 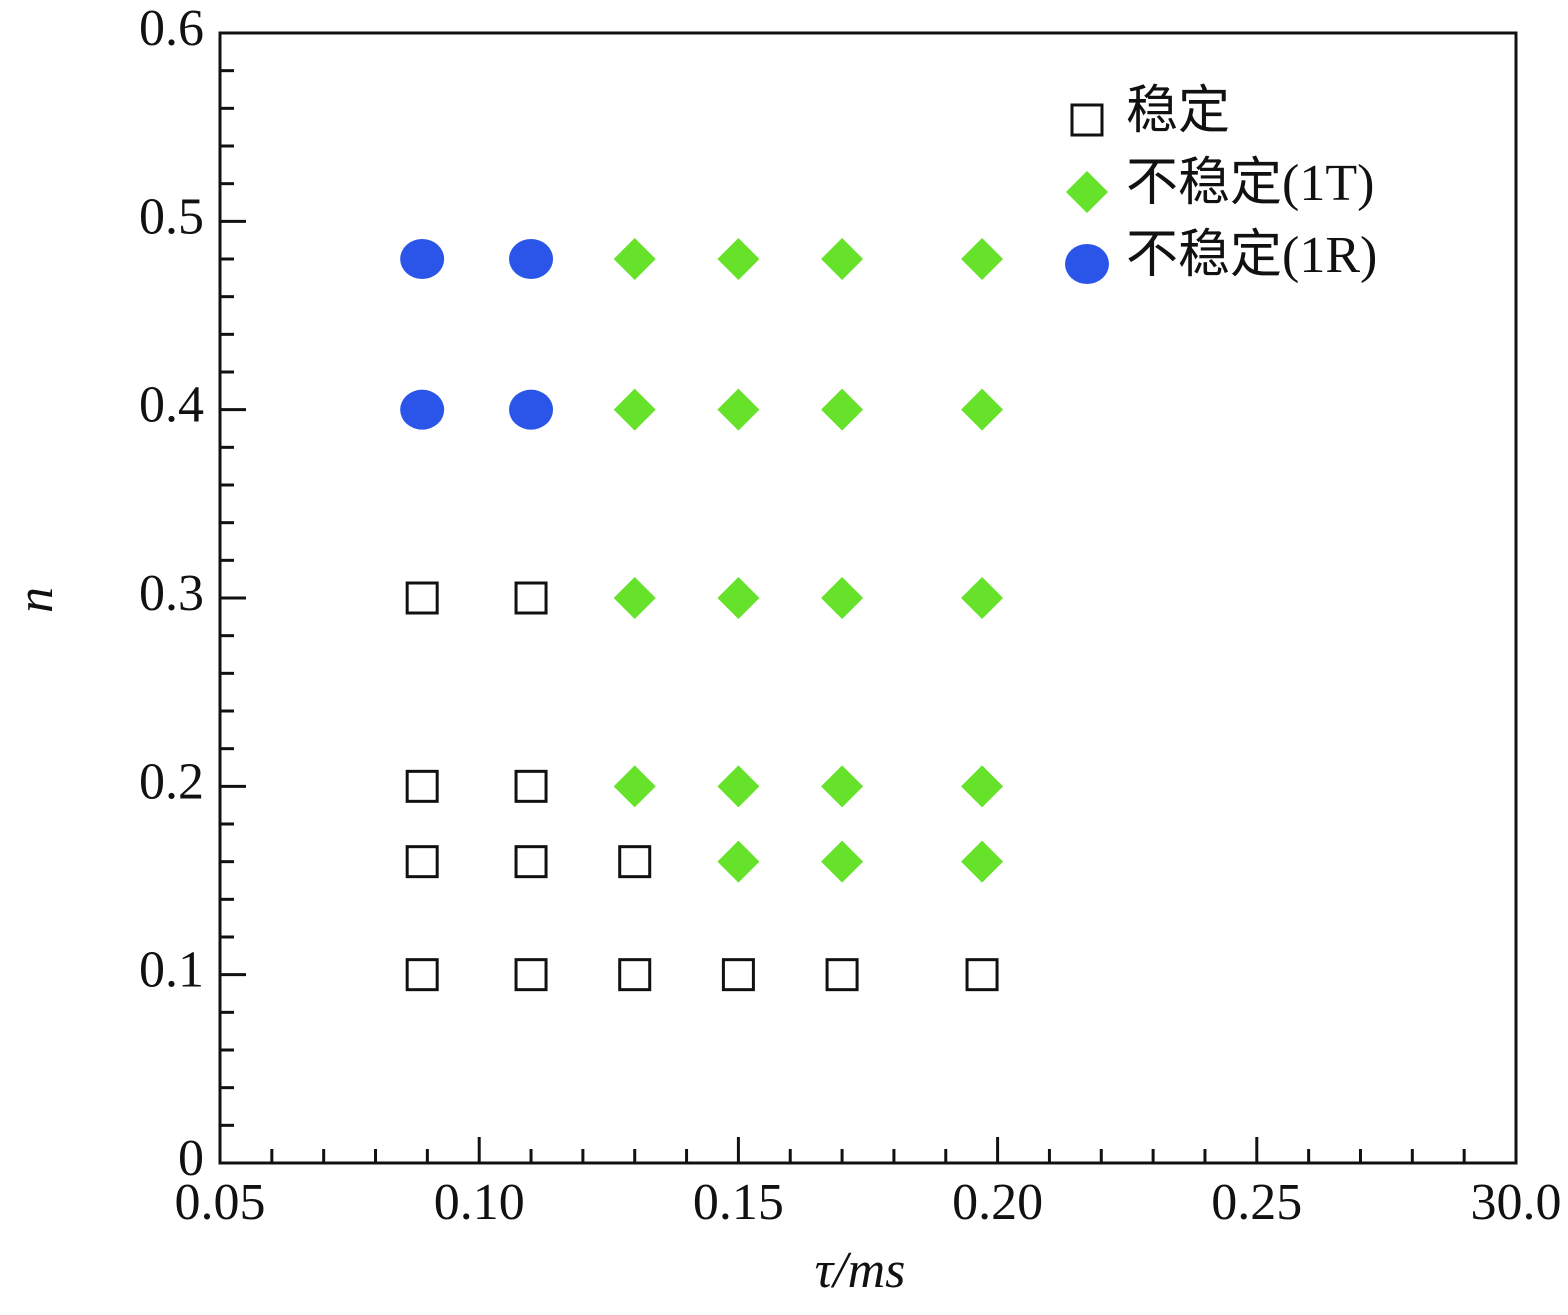 What do you see at coordinates (171, 970) in the screenshot?
I see `y-tick-label: 0.1` at bounding box center [171, 970].